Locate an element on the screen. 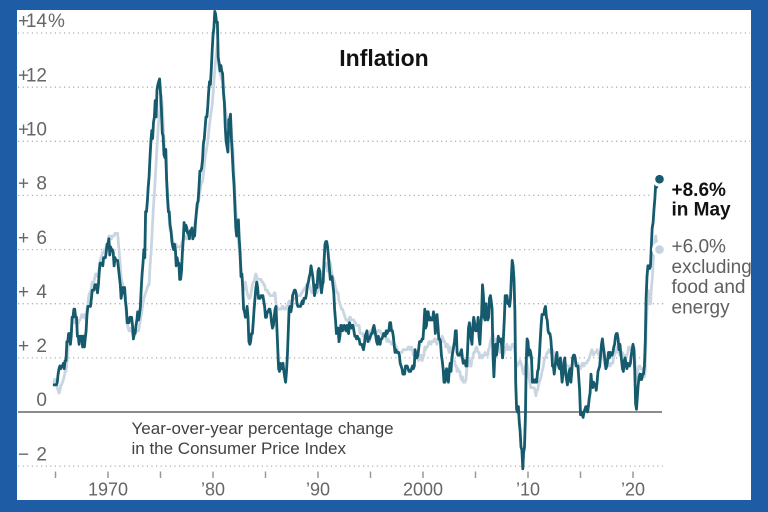 The width and height of the screenshot is (768, 512). svg-text: ’80 is located at coordinates (213, 490).